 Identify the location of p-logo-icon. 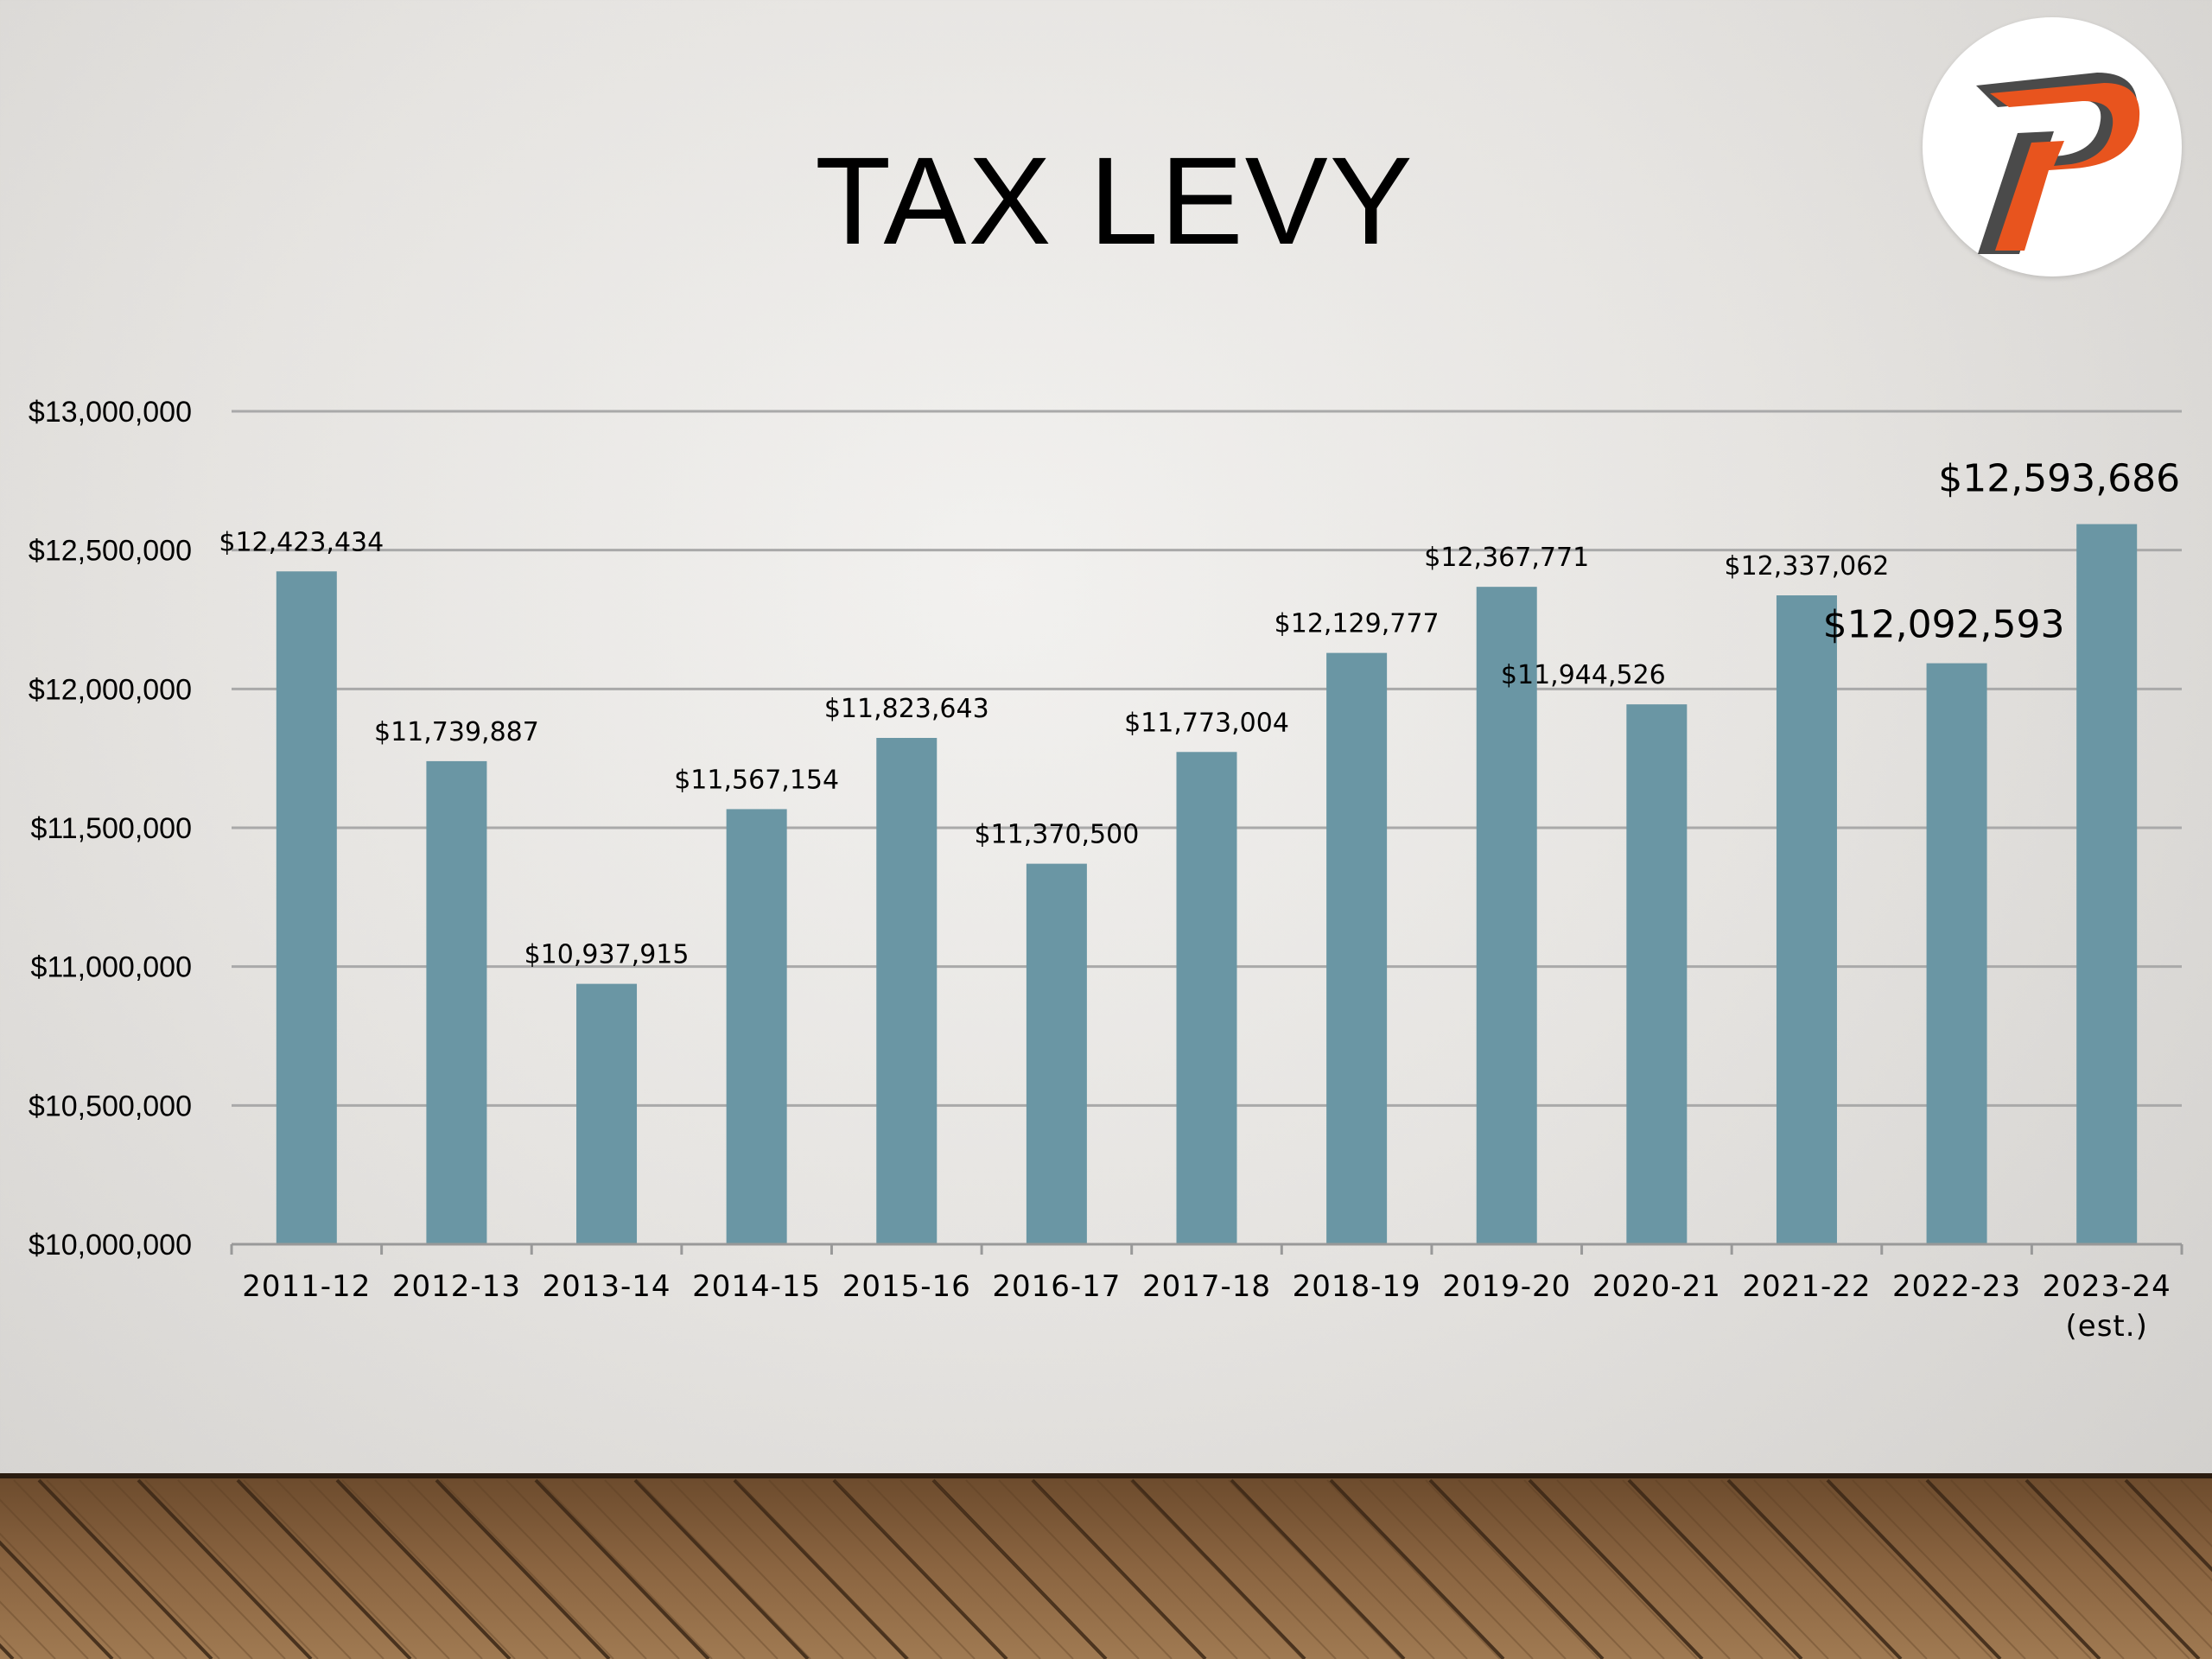
(2058, 163).